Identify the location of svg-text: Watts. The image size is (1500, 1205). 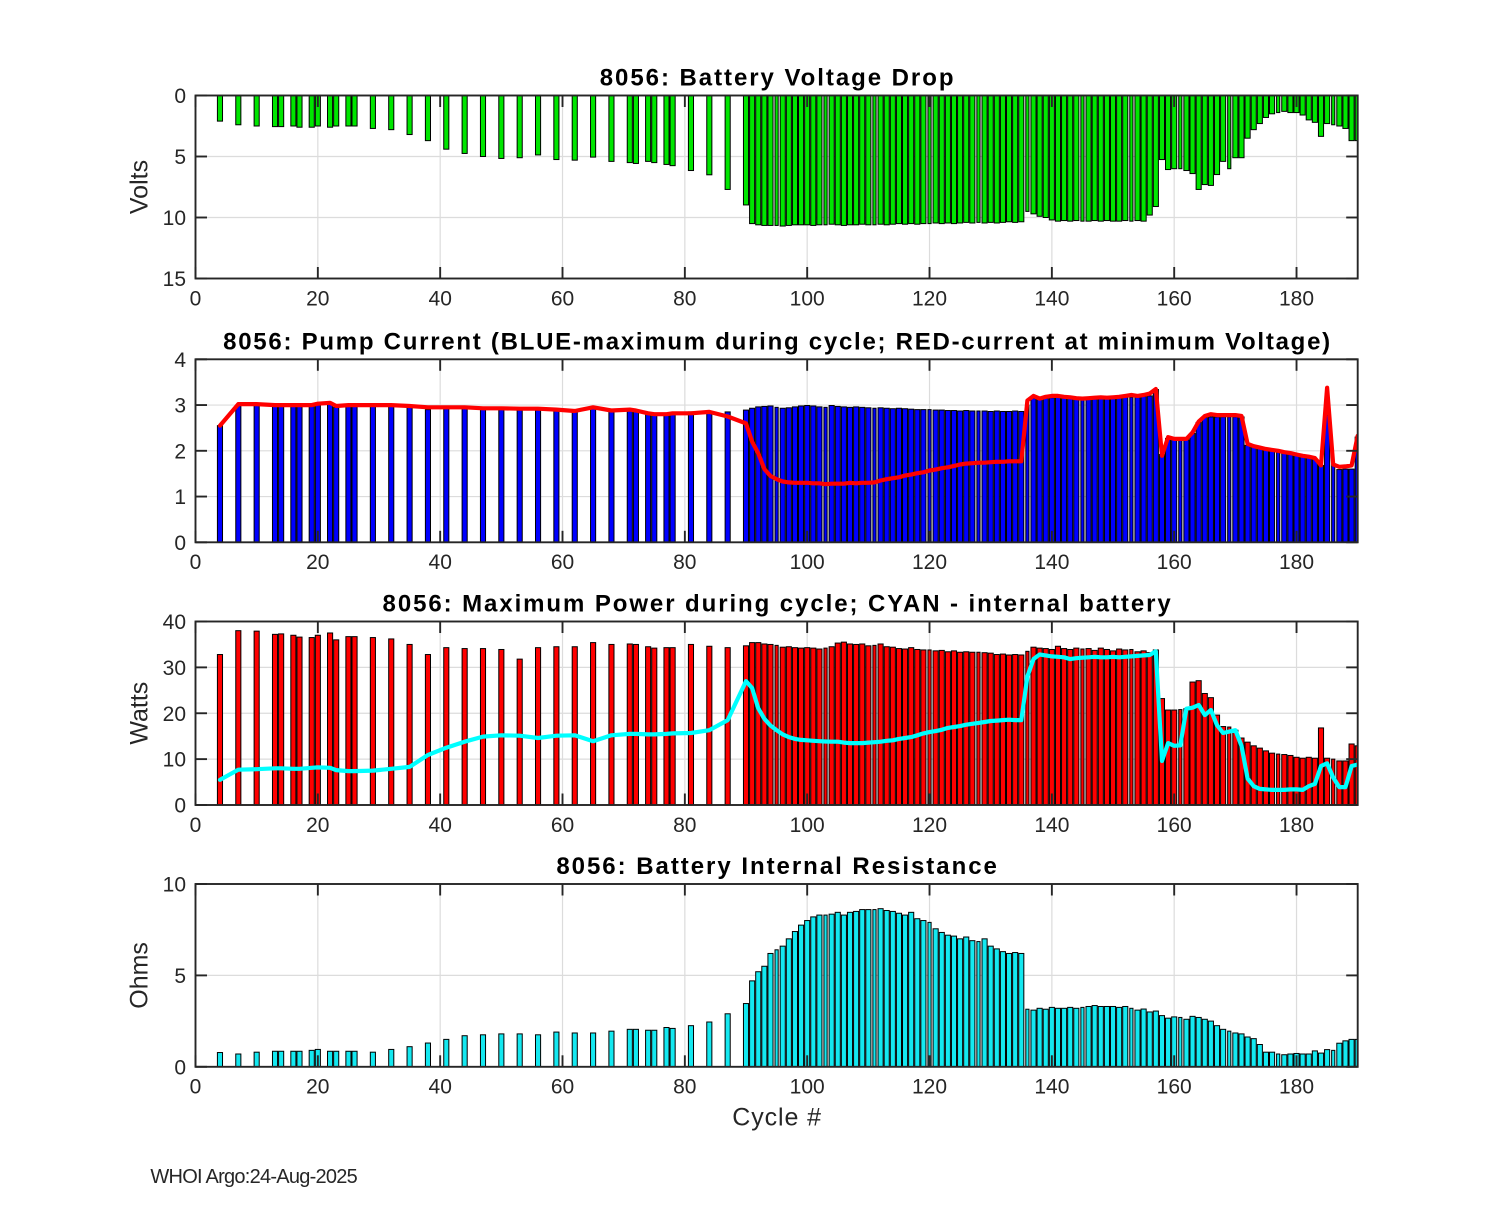
(140, 713).